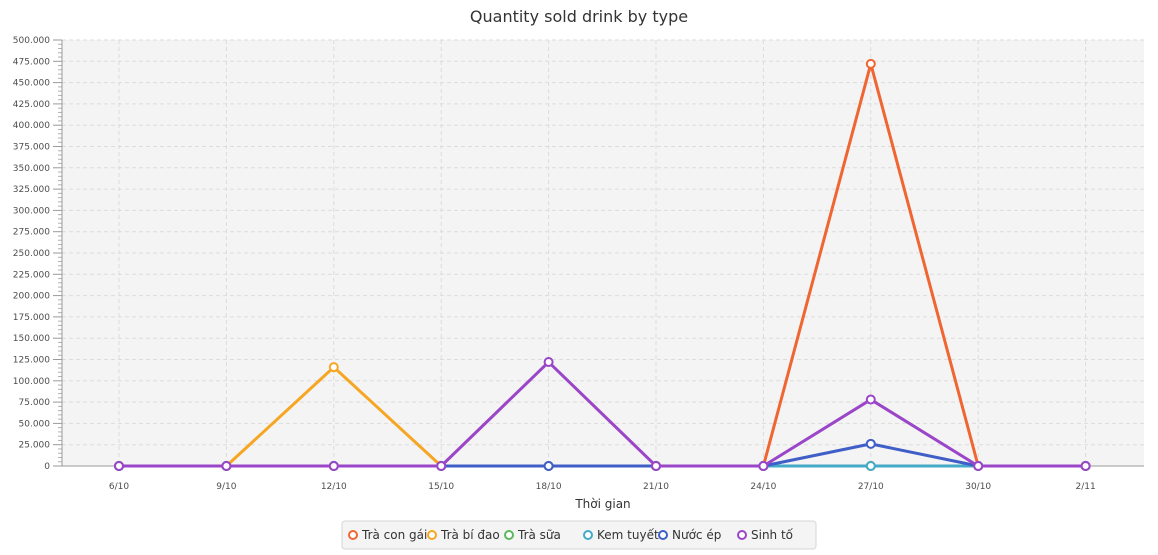 The height and width of the screenshot is (555, 1158). Describe the element at coordinates (31, 361) in the screenshot. I see `y-tick-label: 125.000` at that location.